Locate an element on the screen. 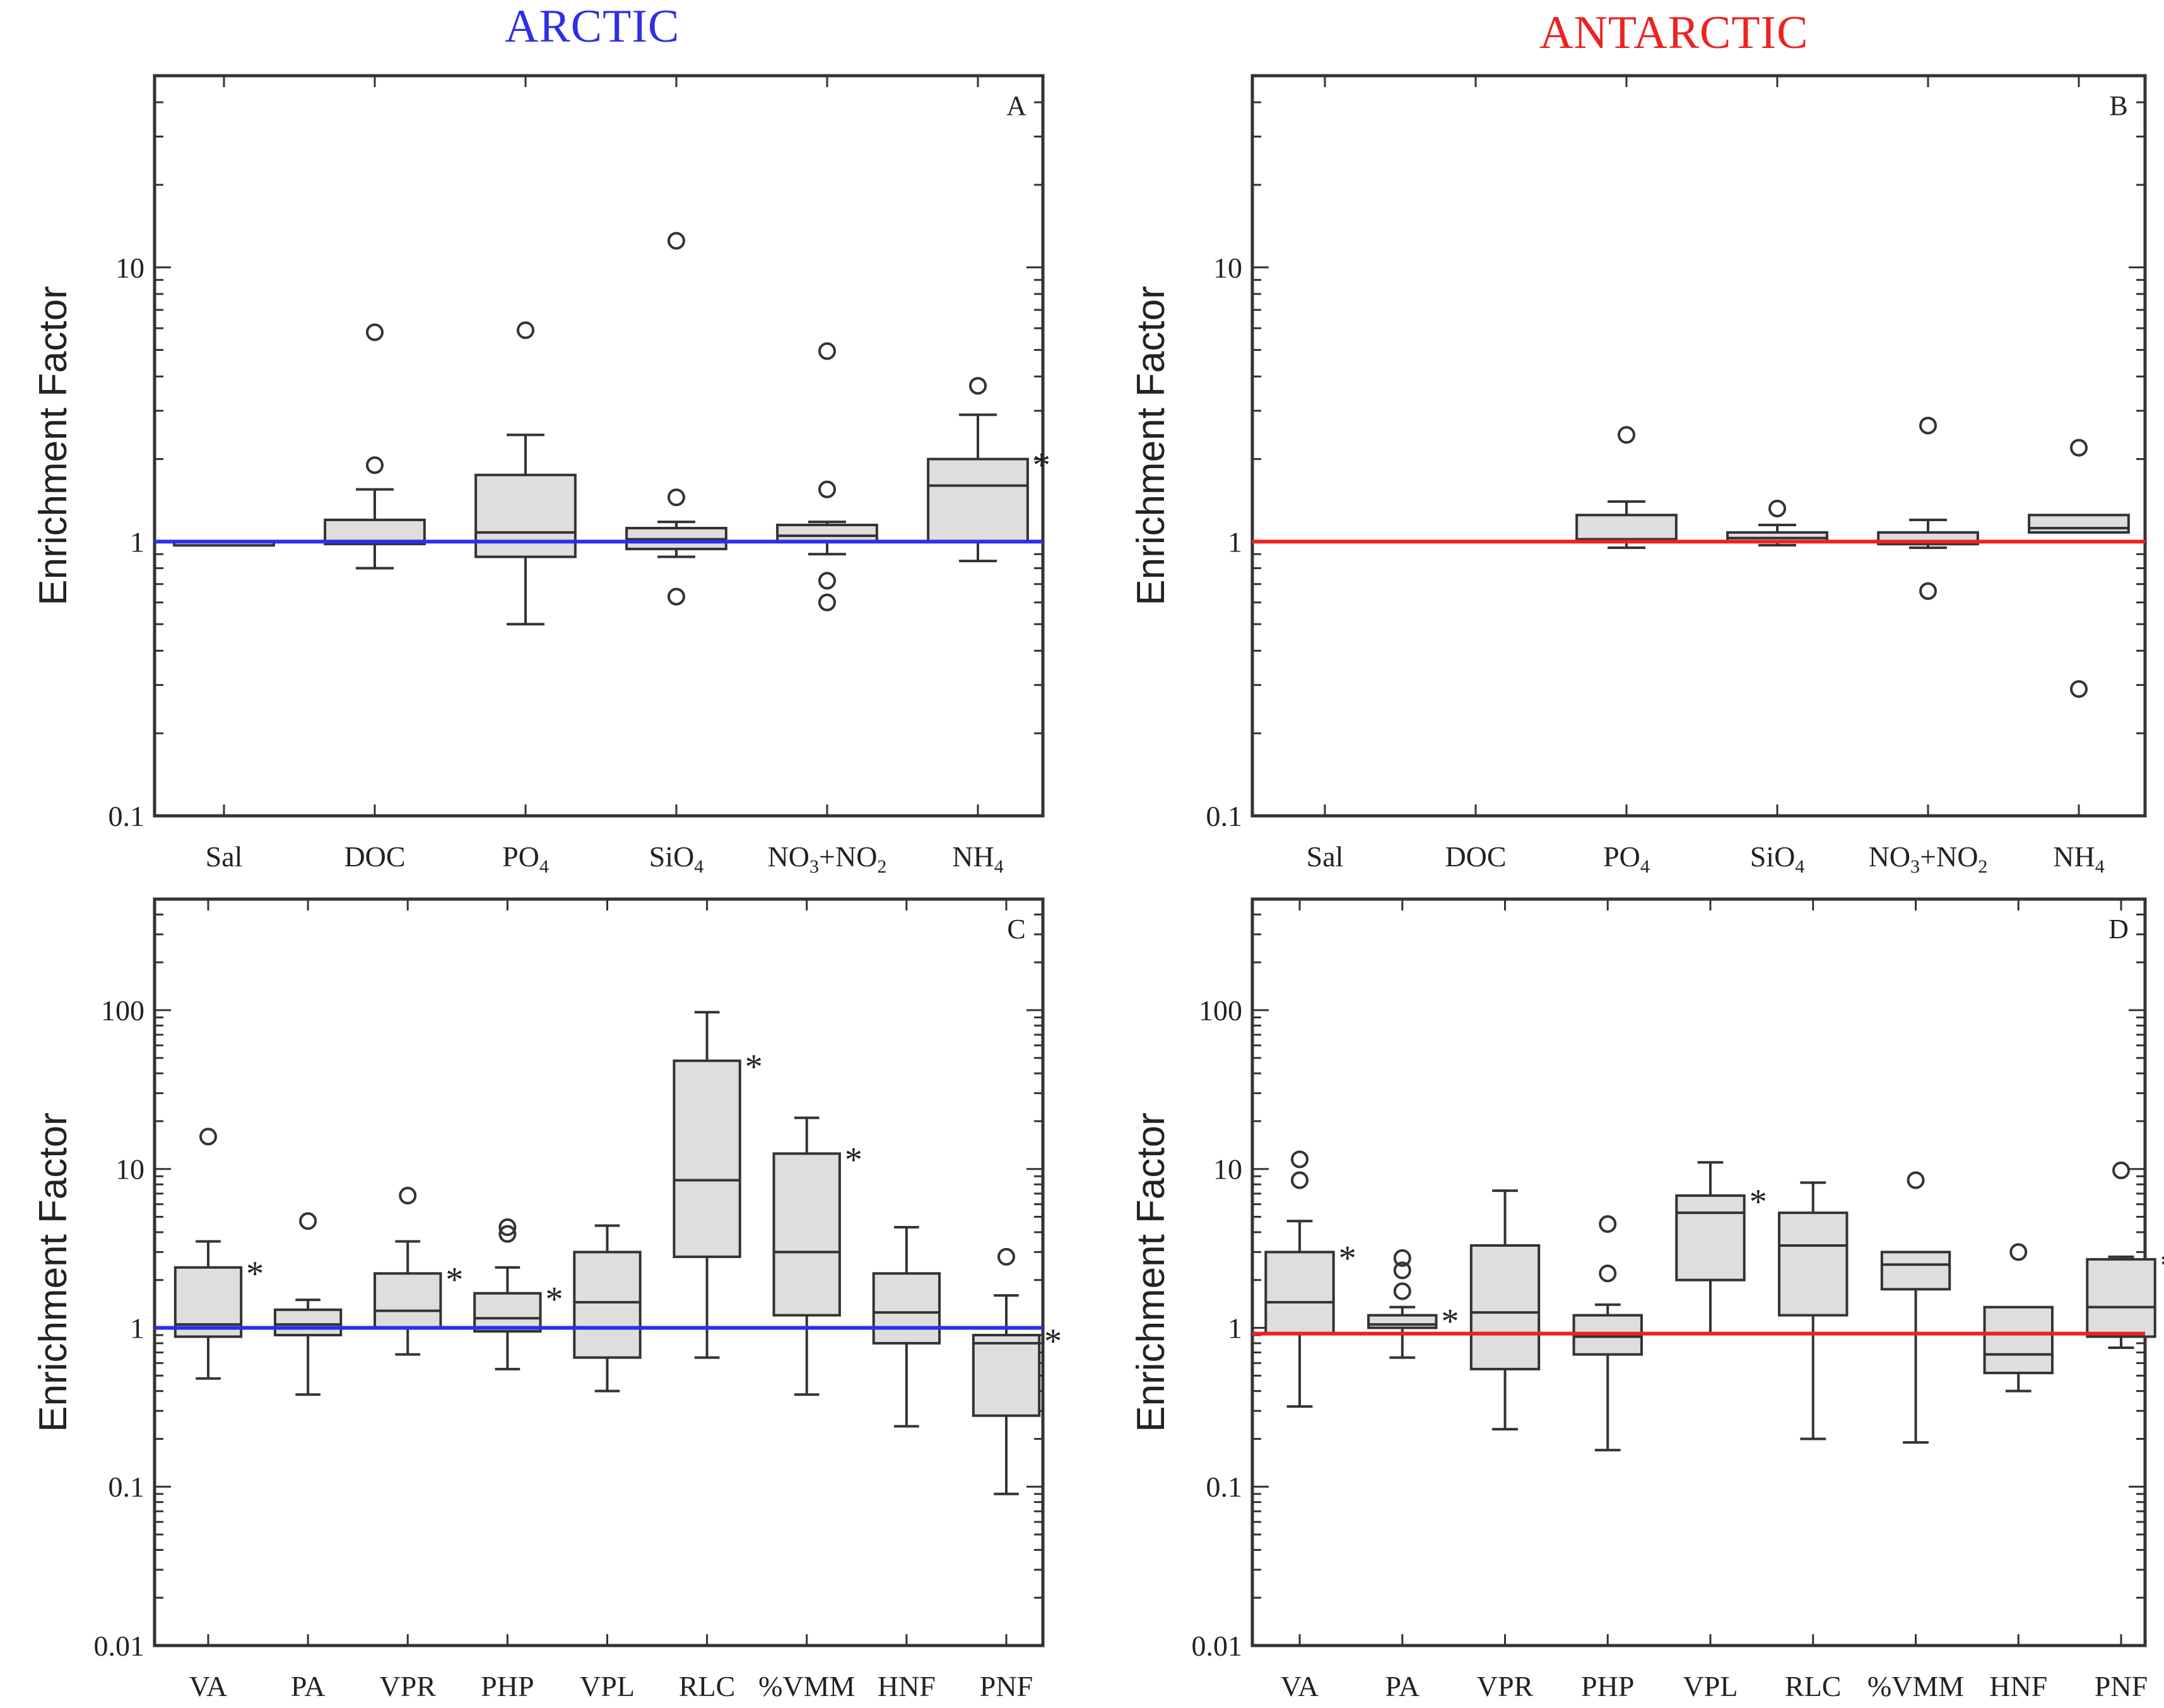 This screenshot has width=2164, height=1708. x-tick-label: VPL is located at coordinates (607, 1686).